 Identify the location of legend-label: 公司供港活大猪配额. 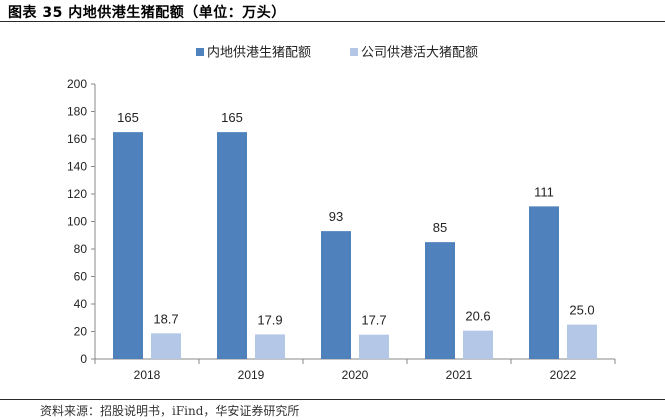
(419, 53).